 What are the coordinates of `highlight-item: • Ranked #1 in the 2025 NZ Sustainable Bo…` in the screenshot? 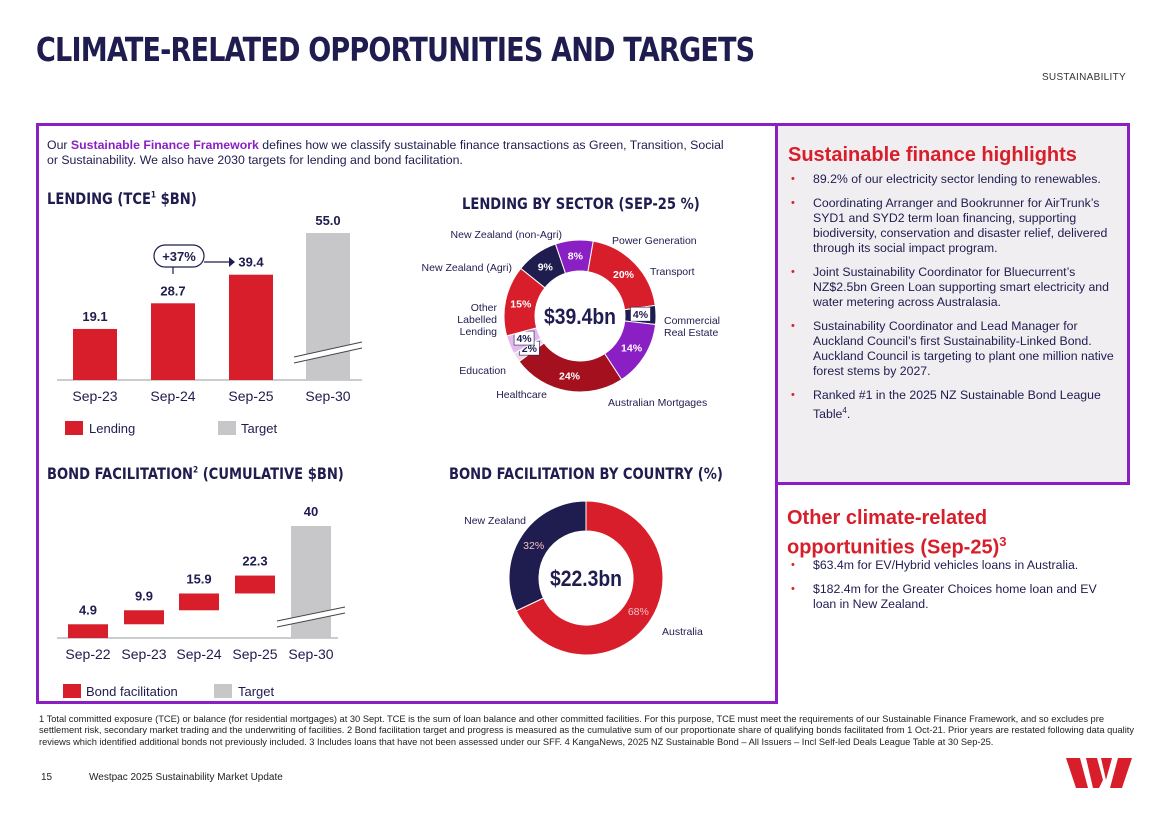 It's located at (953, 405).